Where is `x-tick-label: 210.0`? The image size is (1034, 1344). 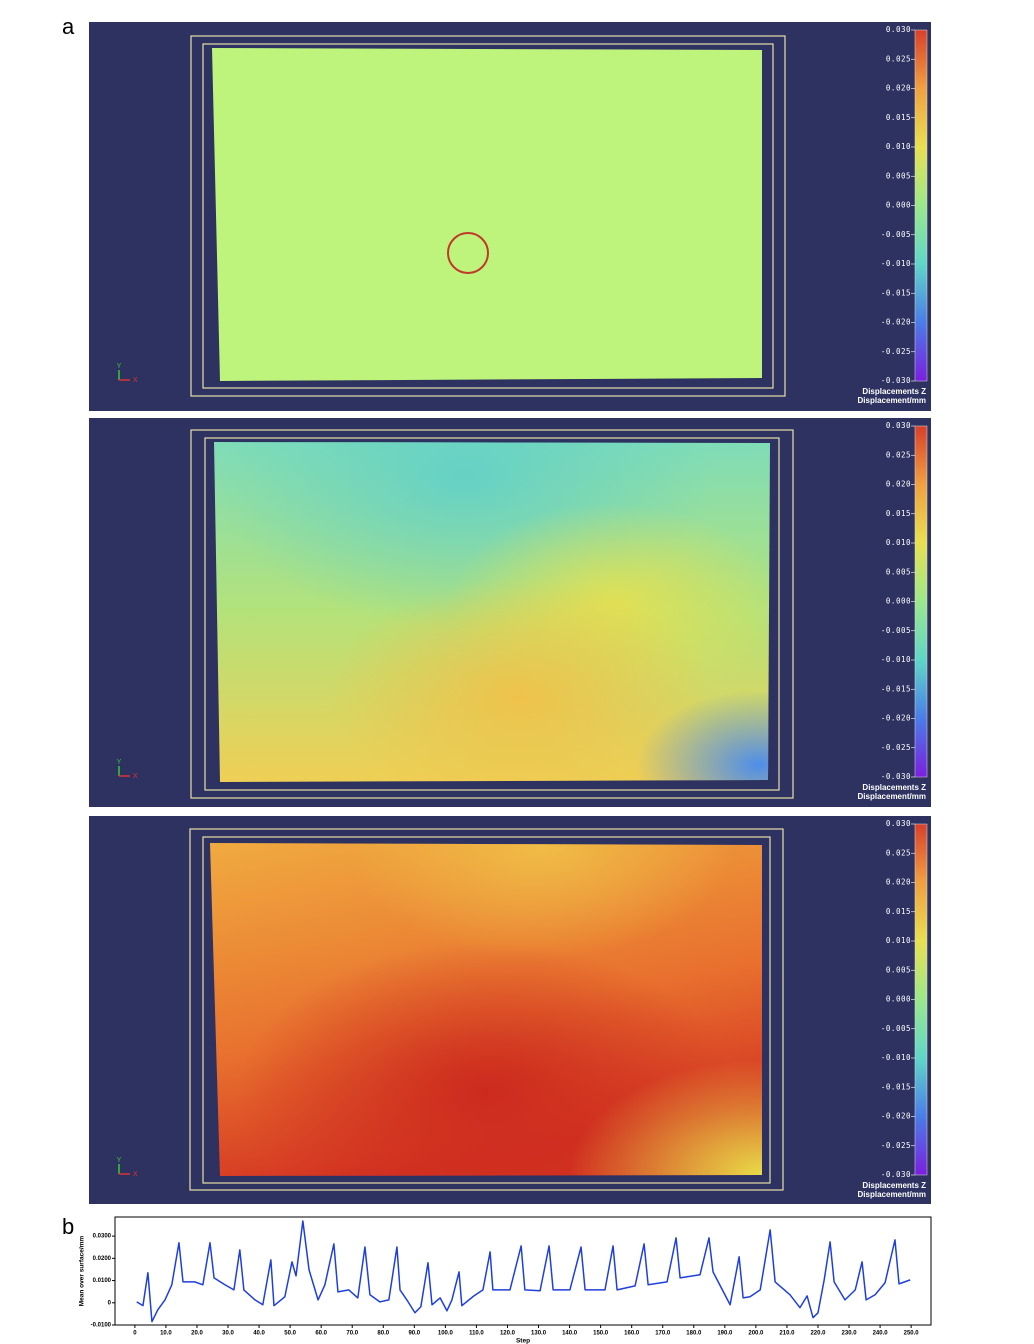 x-tick-label: 210.0 is located at coordinates (787, 1334).